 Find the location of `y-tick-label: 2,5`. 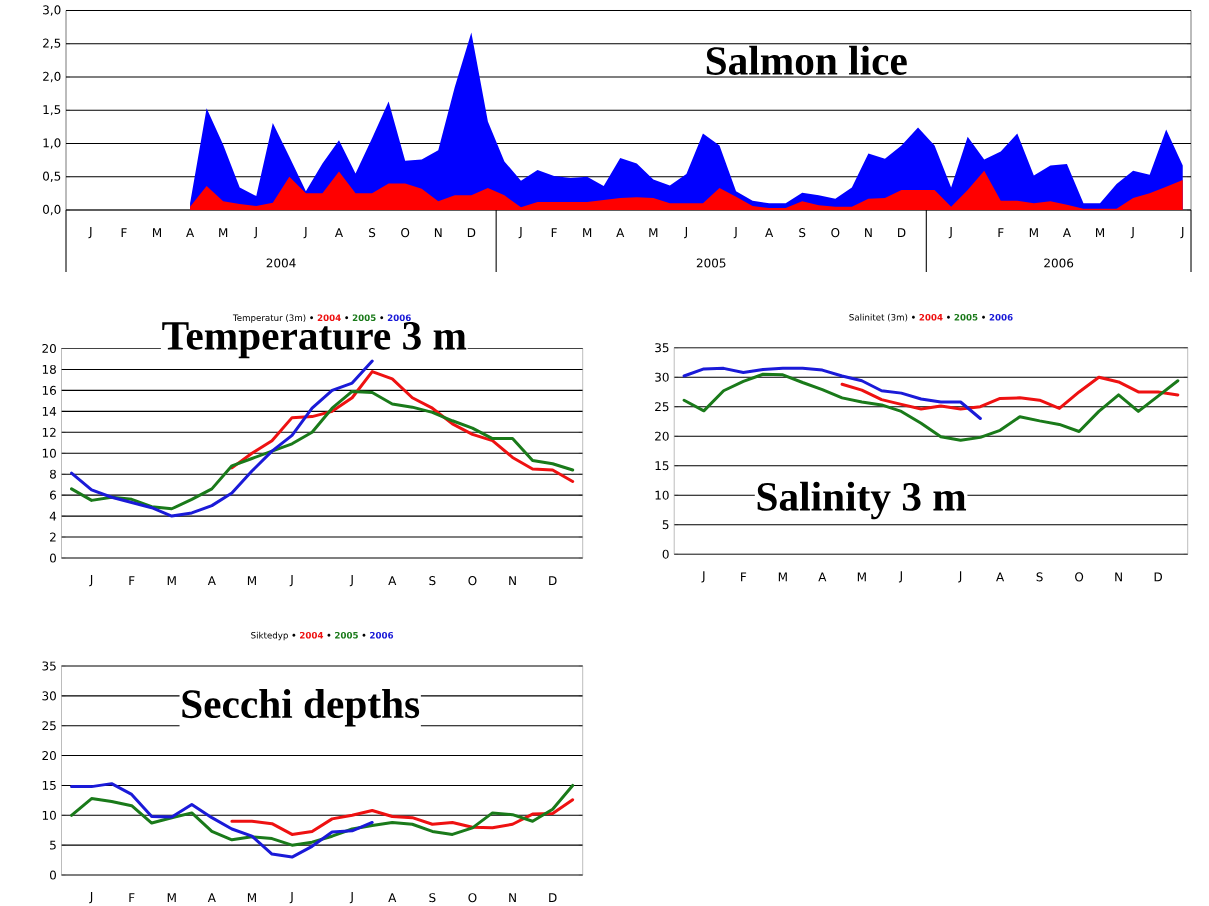

y-tick-label: 2,5 is located at coordinates (52, 43).